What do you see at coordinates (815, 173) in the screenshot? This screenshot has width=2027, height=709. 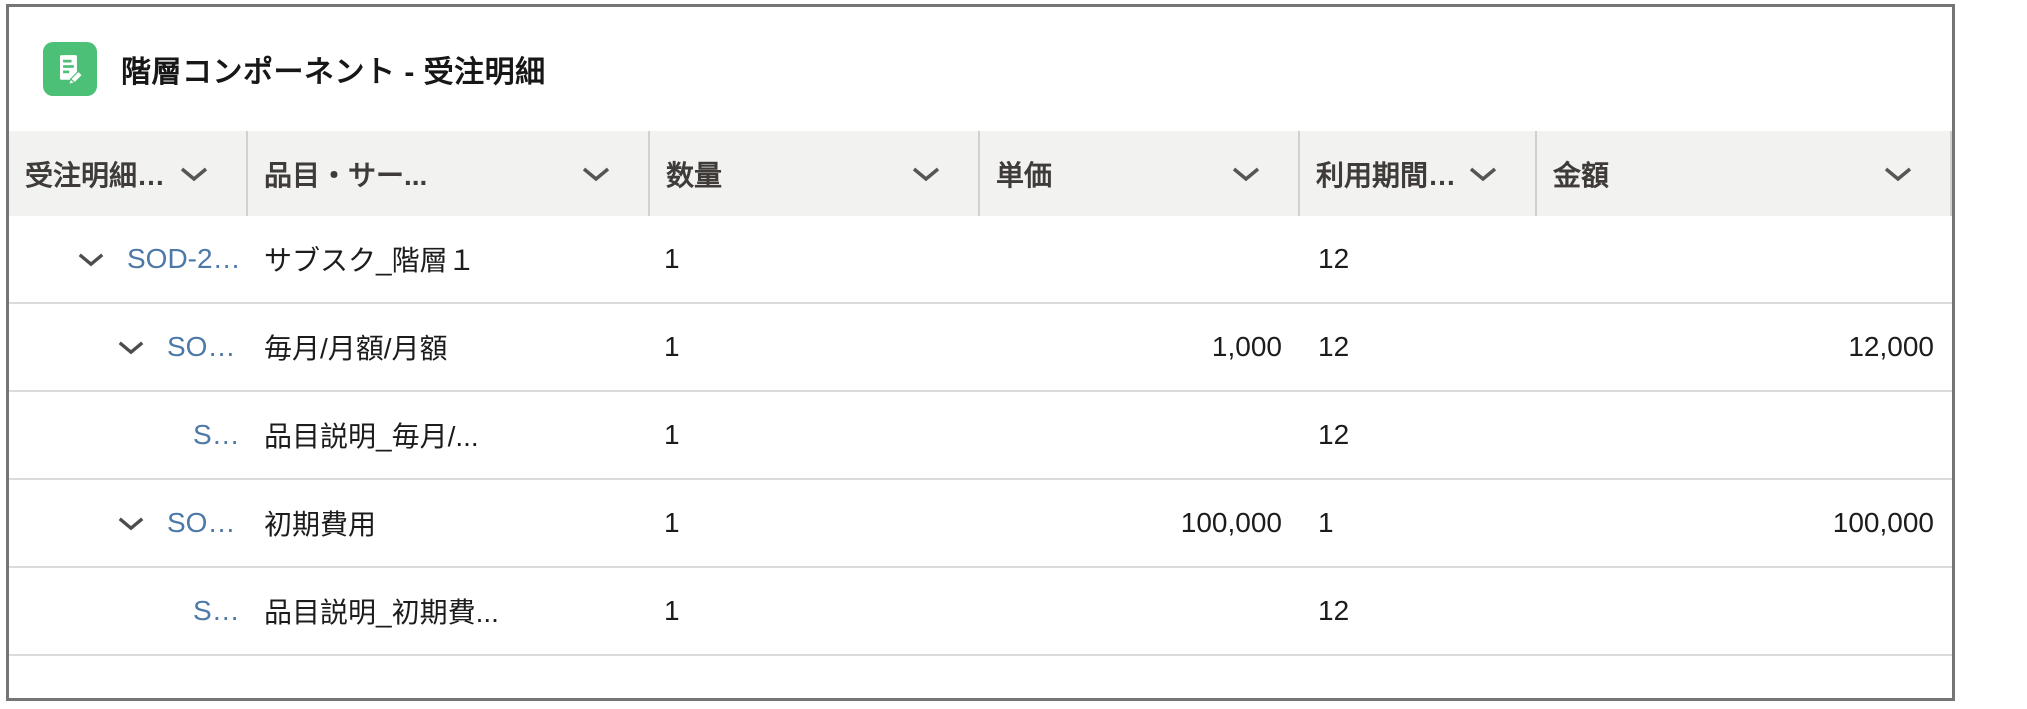 I see `column-header-quantity: 数量` at bounding box center [815, 173].